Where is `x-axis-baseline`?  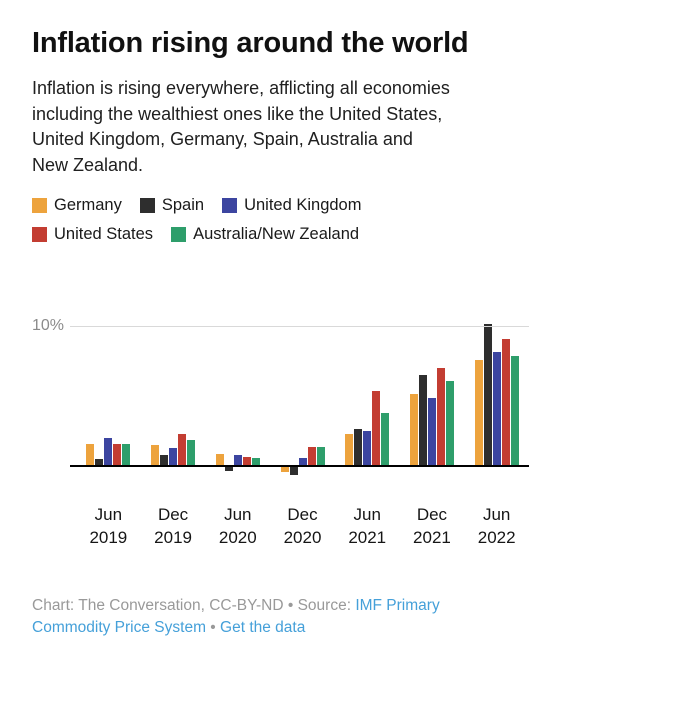
x-axis-baseline is located at coordinates (299, 466).